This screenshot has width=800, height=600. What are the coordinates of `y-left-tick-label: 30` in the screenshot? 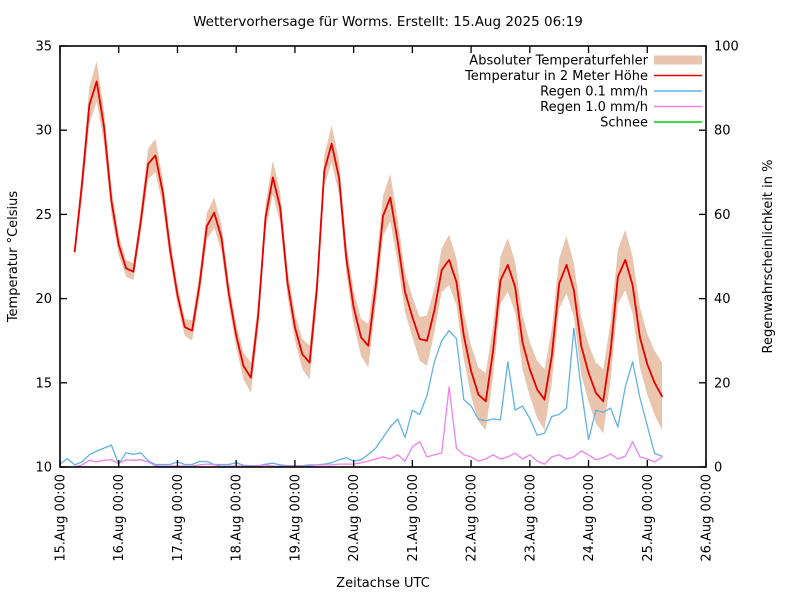 It's located at (43, 131).